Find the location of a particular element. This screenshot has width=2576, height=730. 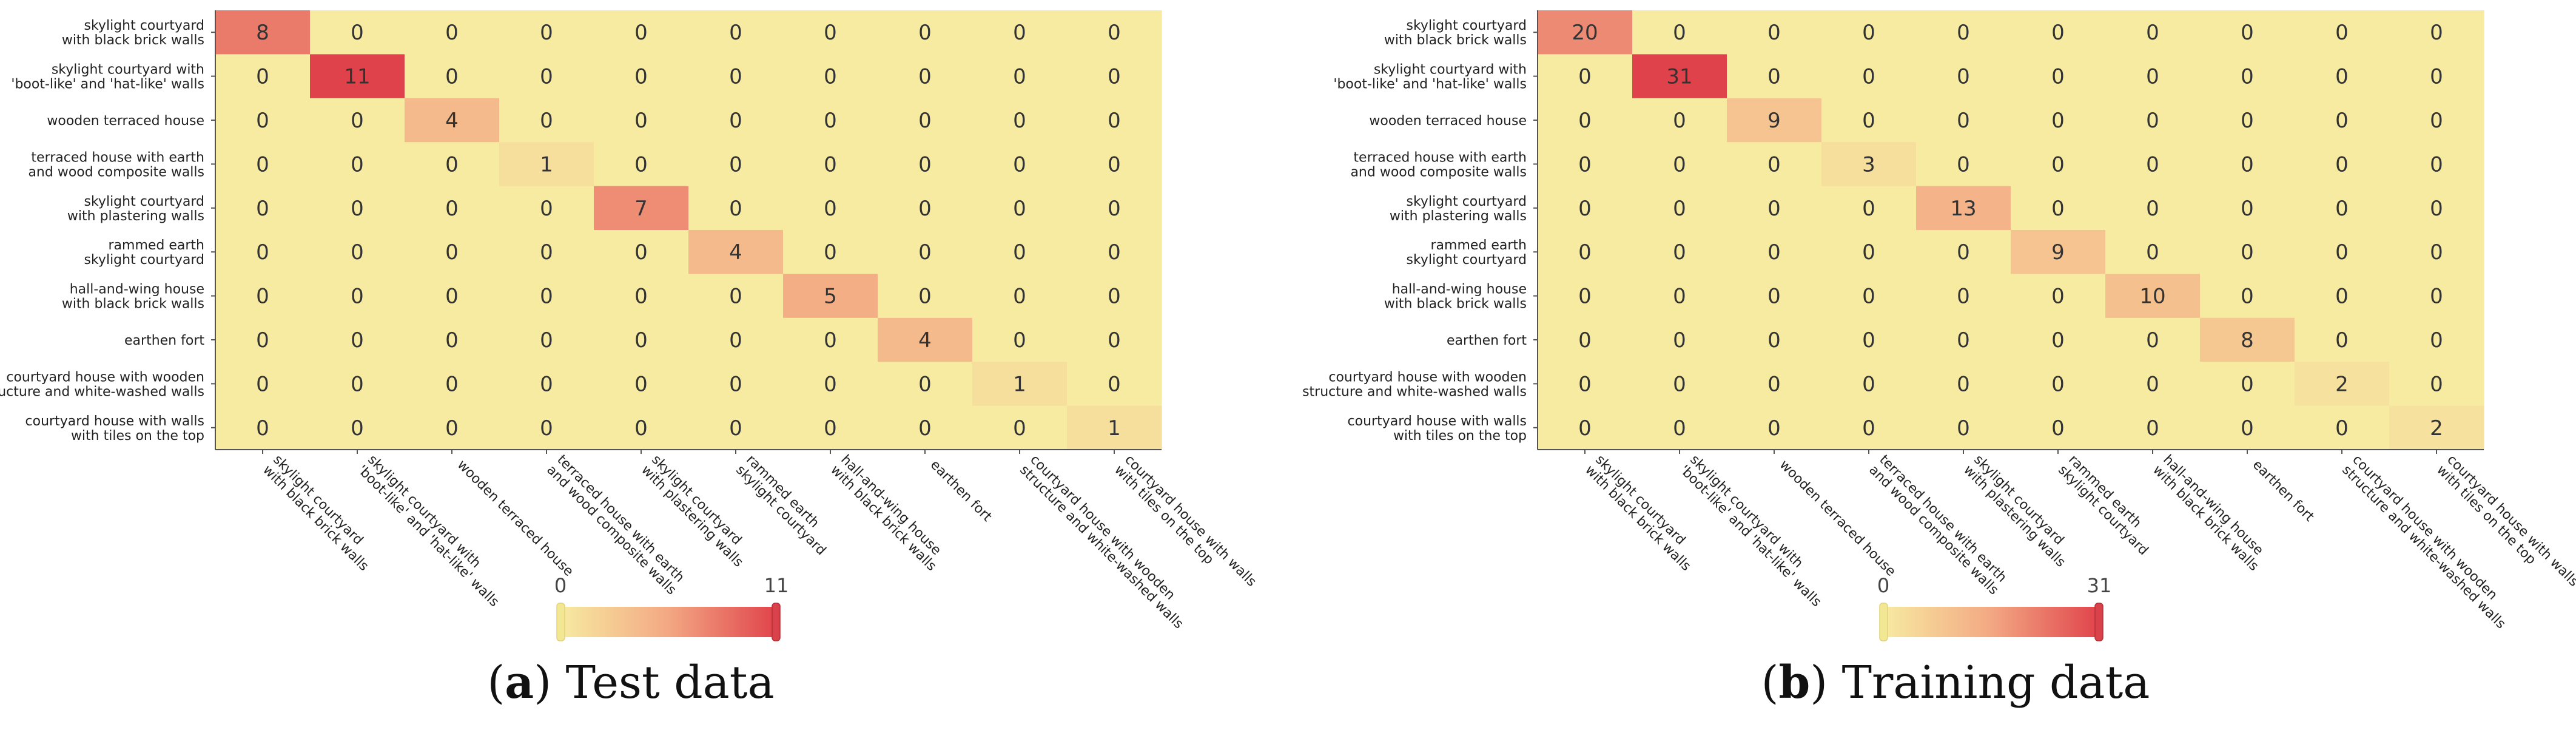

panel-caption: (b) Training data is located at coordinates (1955, 683).